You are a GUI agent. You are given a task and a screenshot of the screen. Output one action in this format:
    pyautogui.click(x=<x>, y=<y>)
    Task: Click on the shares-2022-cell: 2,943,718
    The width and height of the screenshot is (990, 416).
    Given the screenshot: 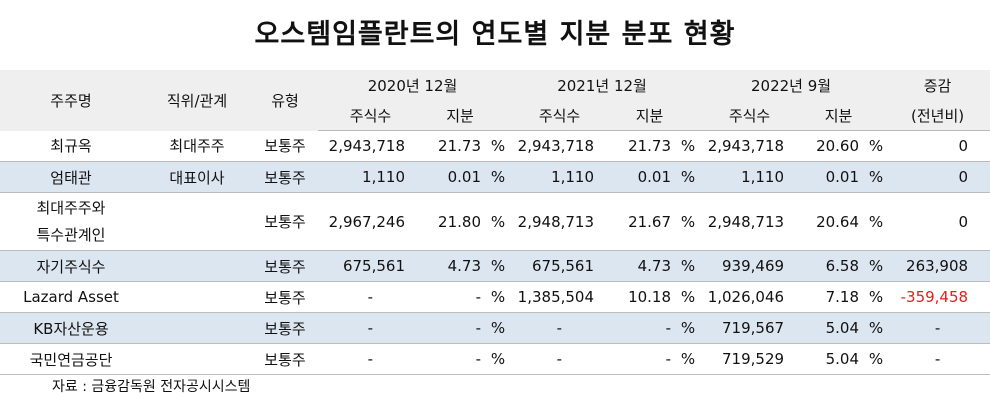 What is the action you would take?
    pyautogui.click(x=745, y=146)
    